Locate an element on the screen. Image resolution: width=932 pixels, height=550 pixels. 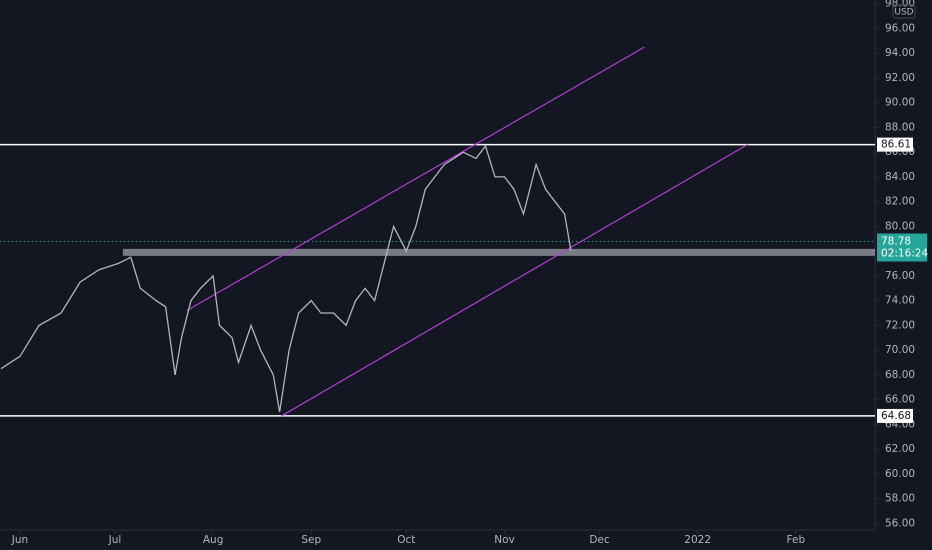
x-tick-label: Jul is located at coordinates (115, 540).